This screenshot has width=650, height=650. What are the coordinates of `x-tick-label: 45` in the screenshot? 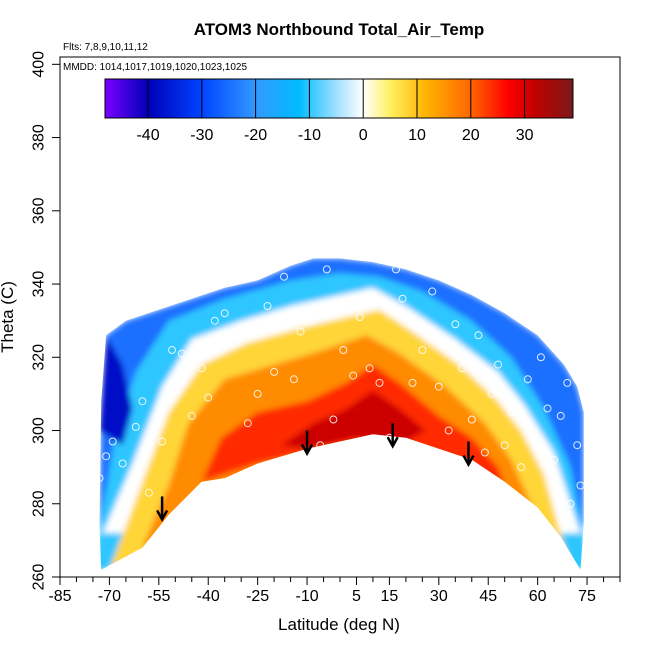 It's located at (488, 596).